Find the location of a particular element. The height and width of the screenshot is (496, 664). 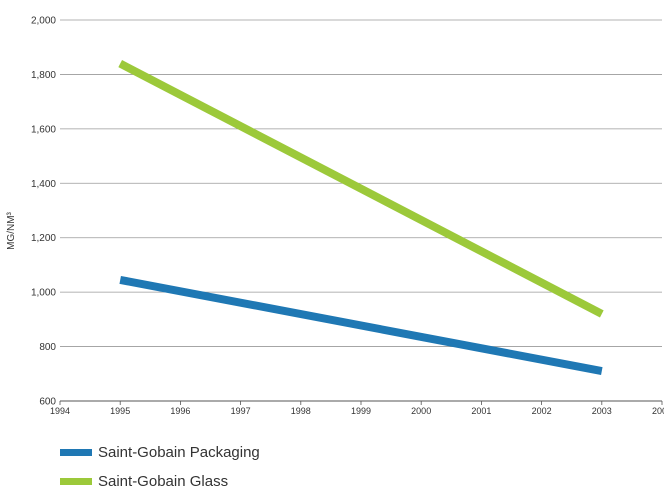

x-tick-label: 1996 is located at coordinates (180, 411).